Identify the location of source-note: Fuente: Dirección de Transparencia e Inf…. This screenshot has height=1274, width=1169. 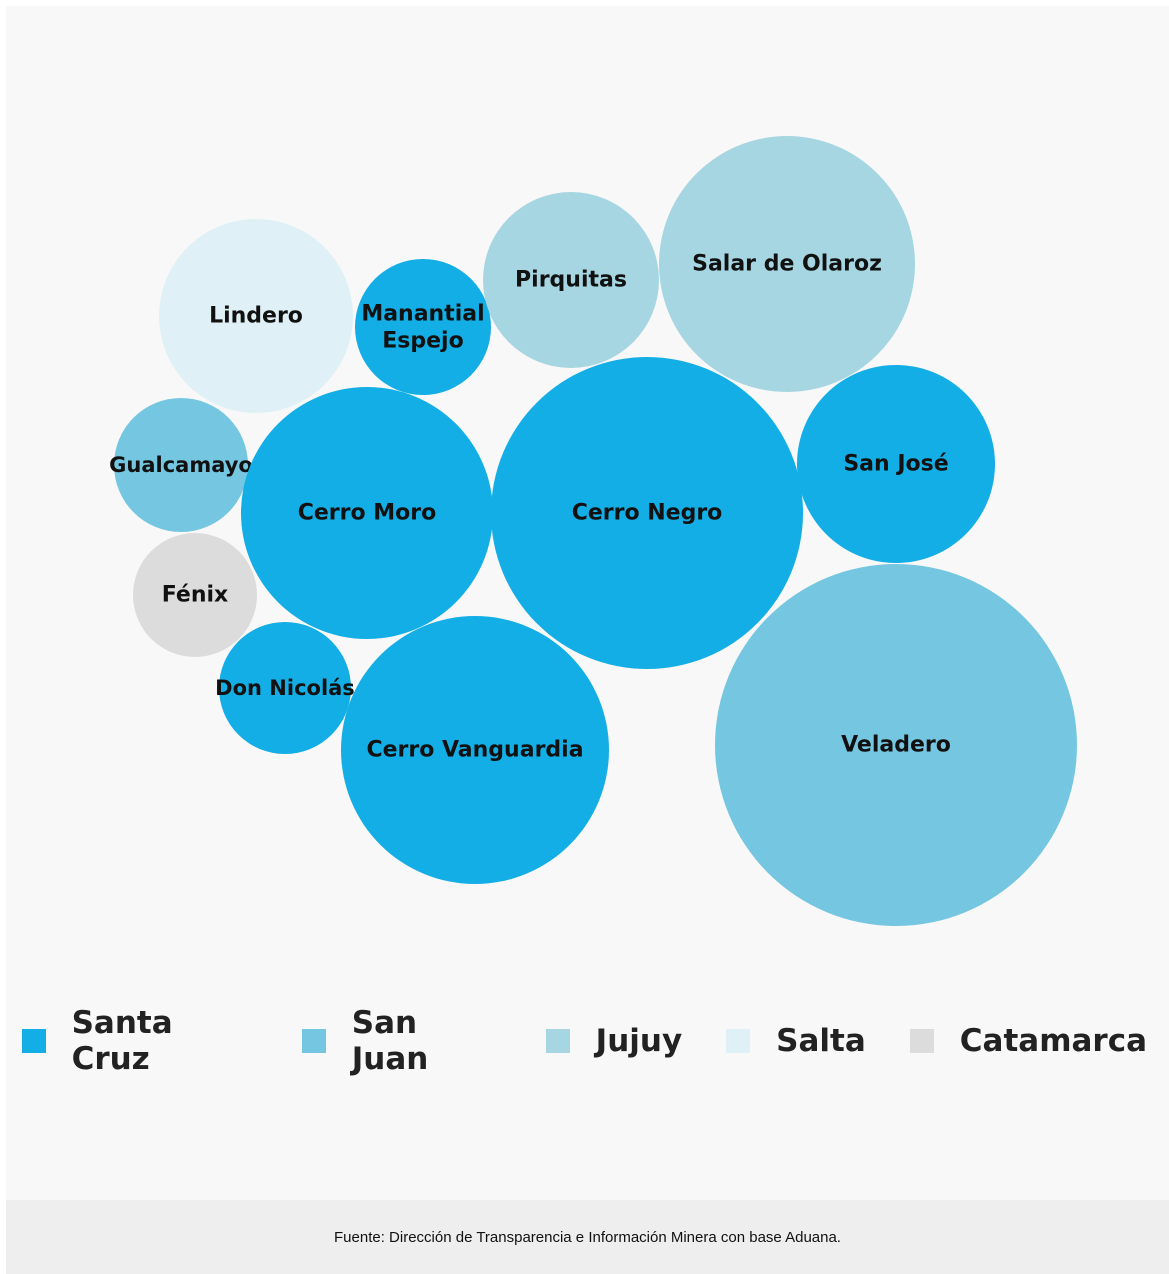
(587, 1237).